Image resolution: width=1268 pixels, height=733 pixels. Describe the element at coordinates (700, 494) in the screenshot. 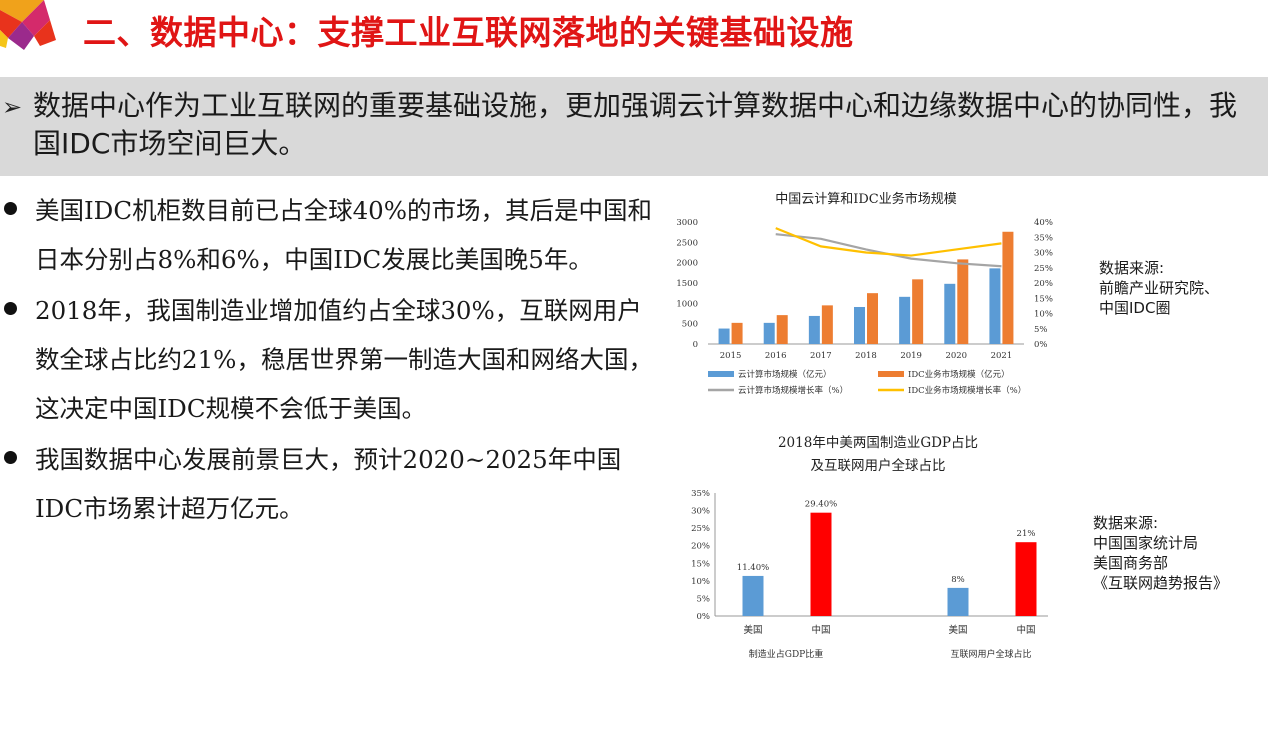

I see `y-tick-label: 35%` at that location.